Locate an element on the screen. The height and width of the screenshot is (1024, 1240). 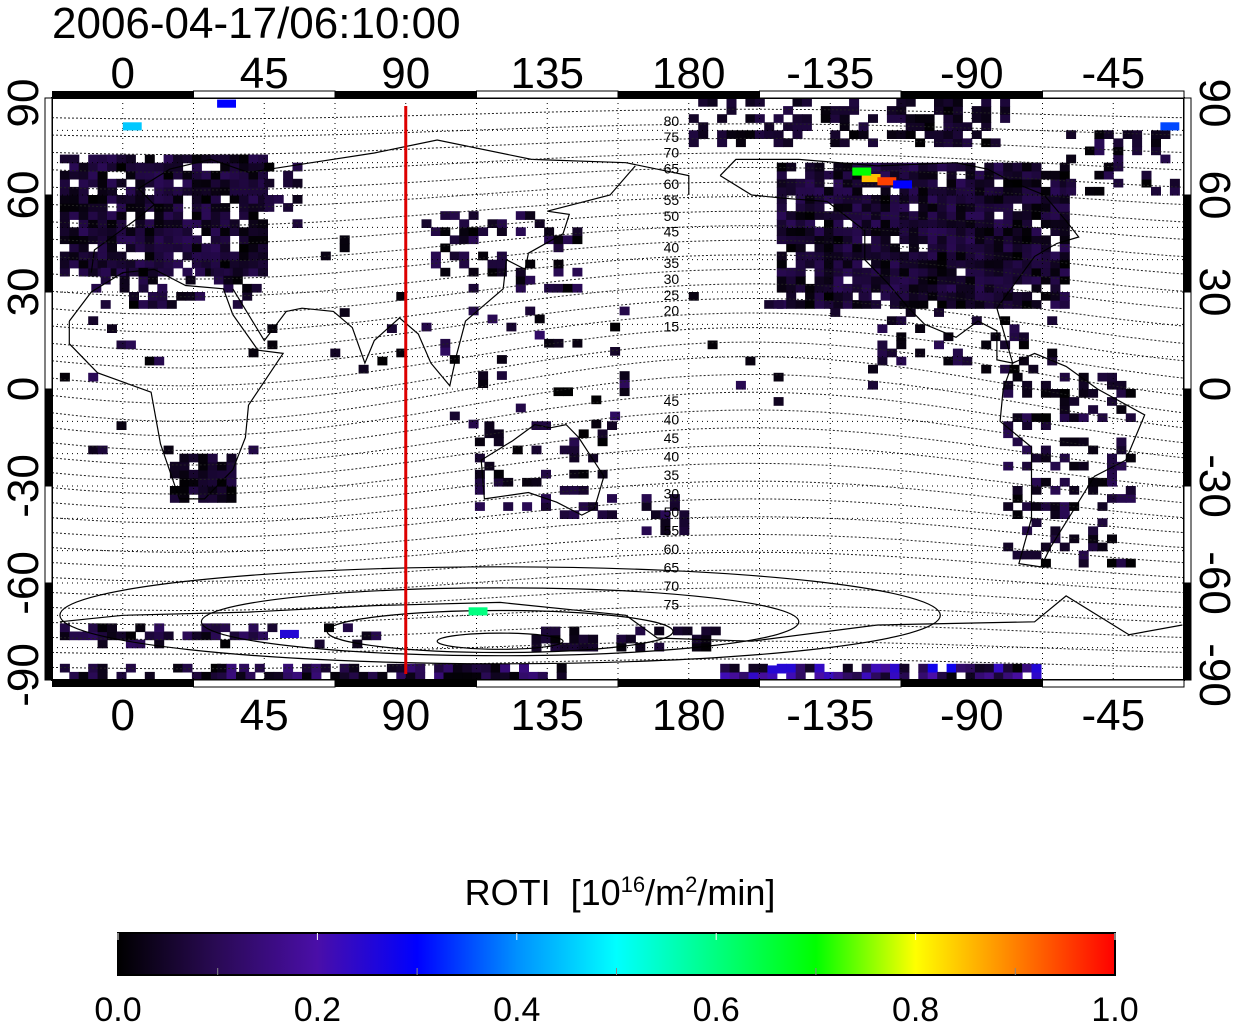
contour-line is located at coordinates (618, 243).